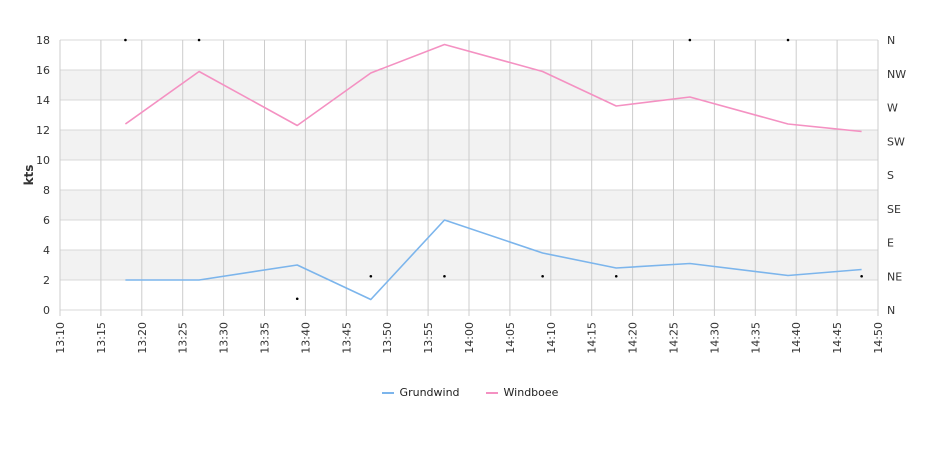 Image resolution: width=940 pixels, height=454 pixels. What do you see at coordinates (43, 100) in the screenshot?
I see `y-tick-label: 14` at bounding box center [43, 100].